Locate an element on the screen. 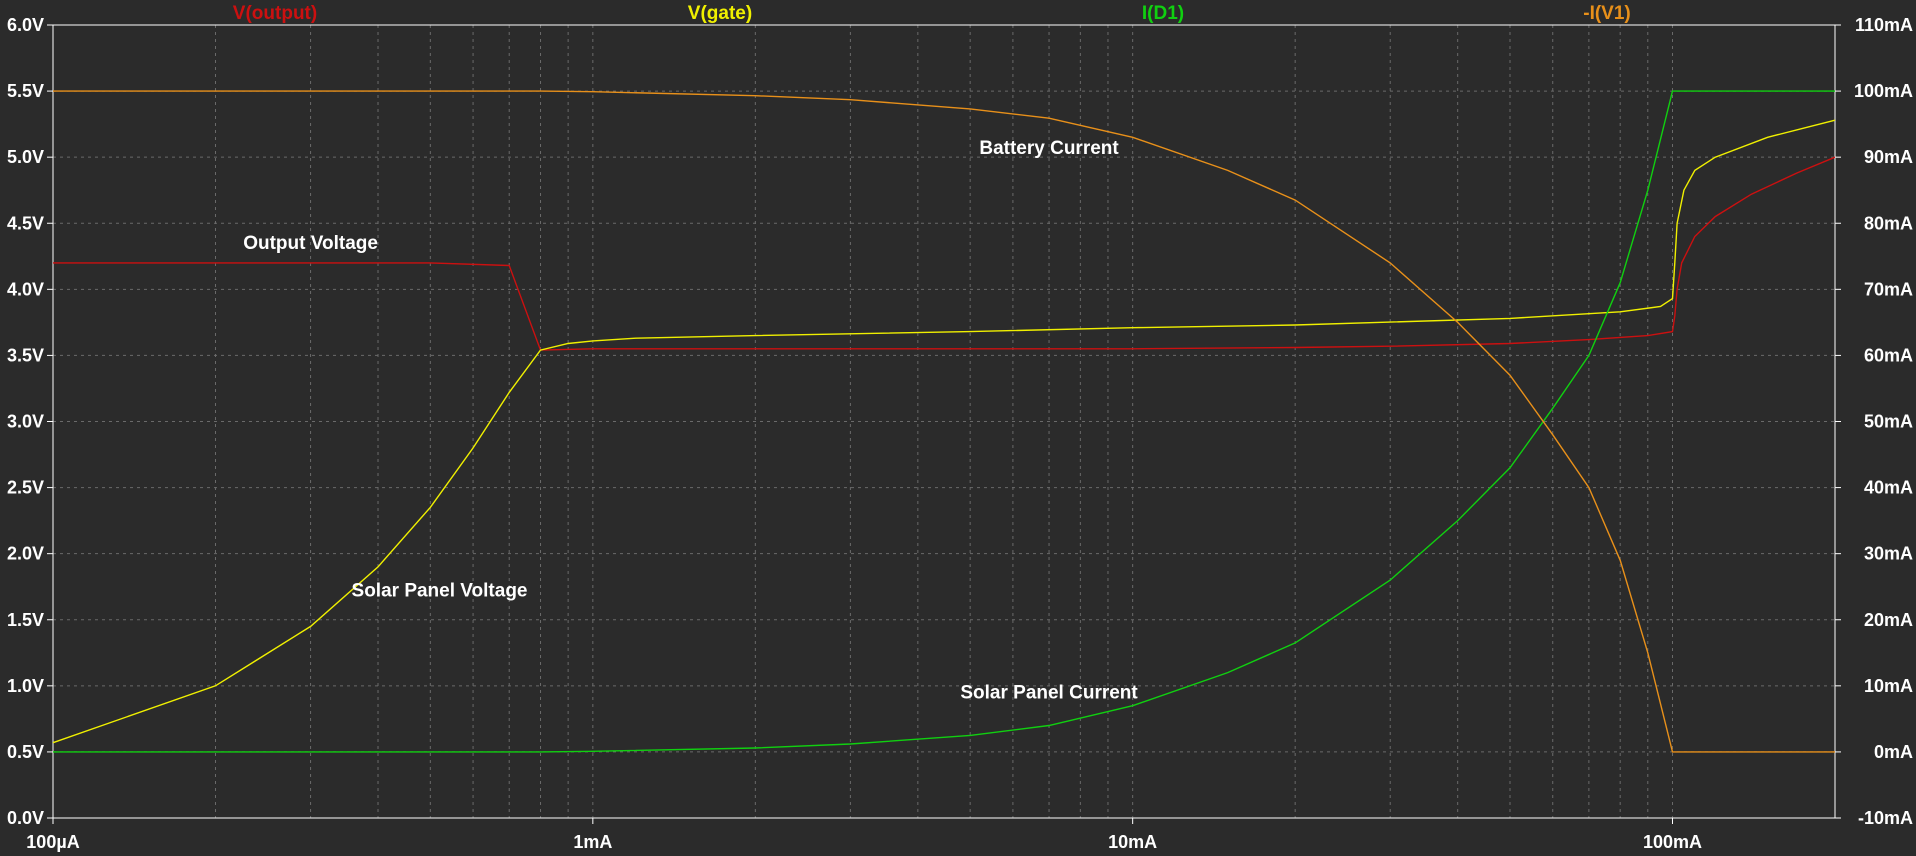 Image resolution: width=1916 pixels, height=856 pixels. legend-v-output: V(output) is located at coordinates (275, 13).